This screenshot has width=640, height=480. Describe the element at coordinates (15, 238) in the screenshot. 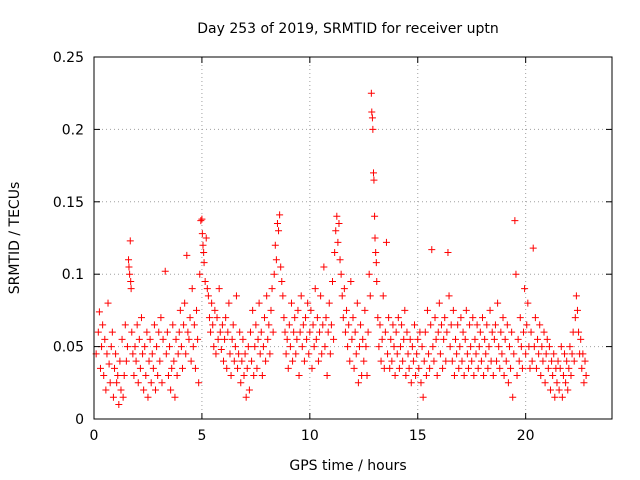

I see `y-axis-label: SRMTID / TECUs` at that location.